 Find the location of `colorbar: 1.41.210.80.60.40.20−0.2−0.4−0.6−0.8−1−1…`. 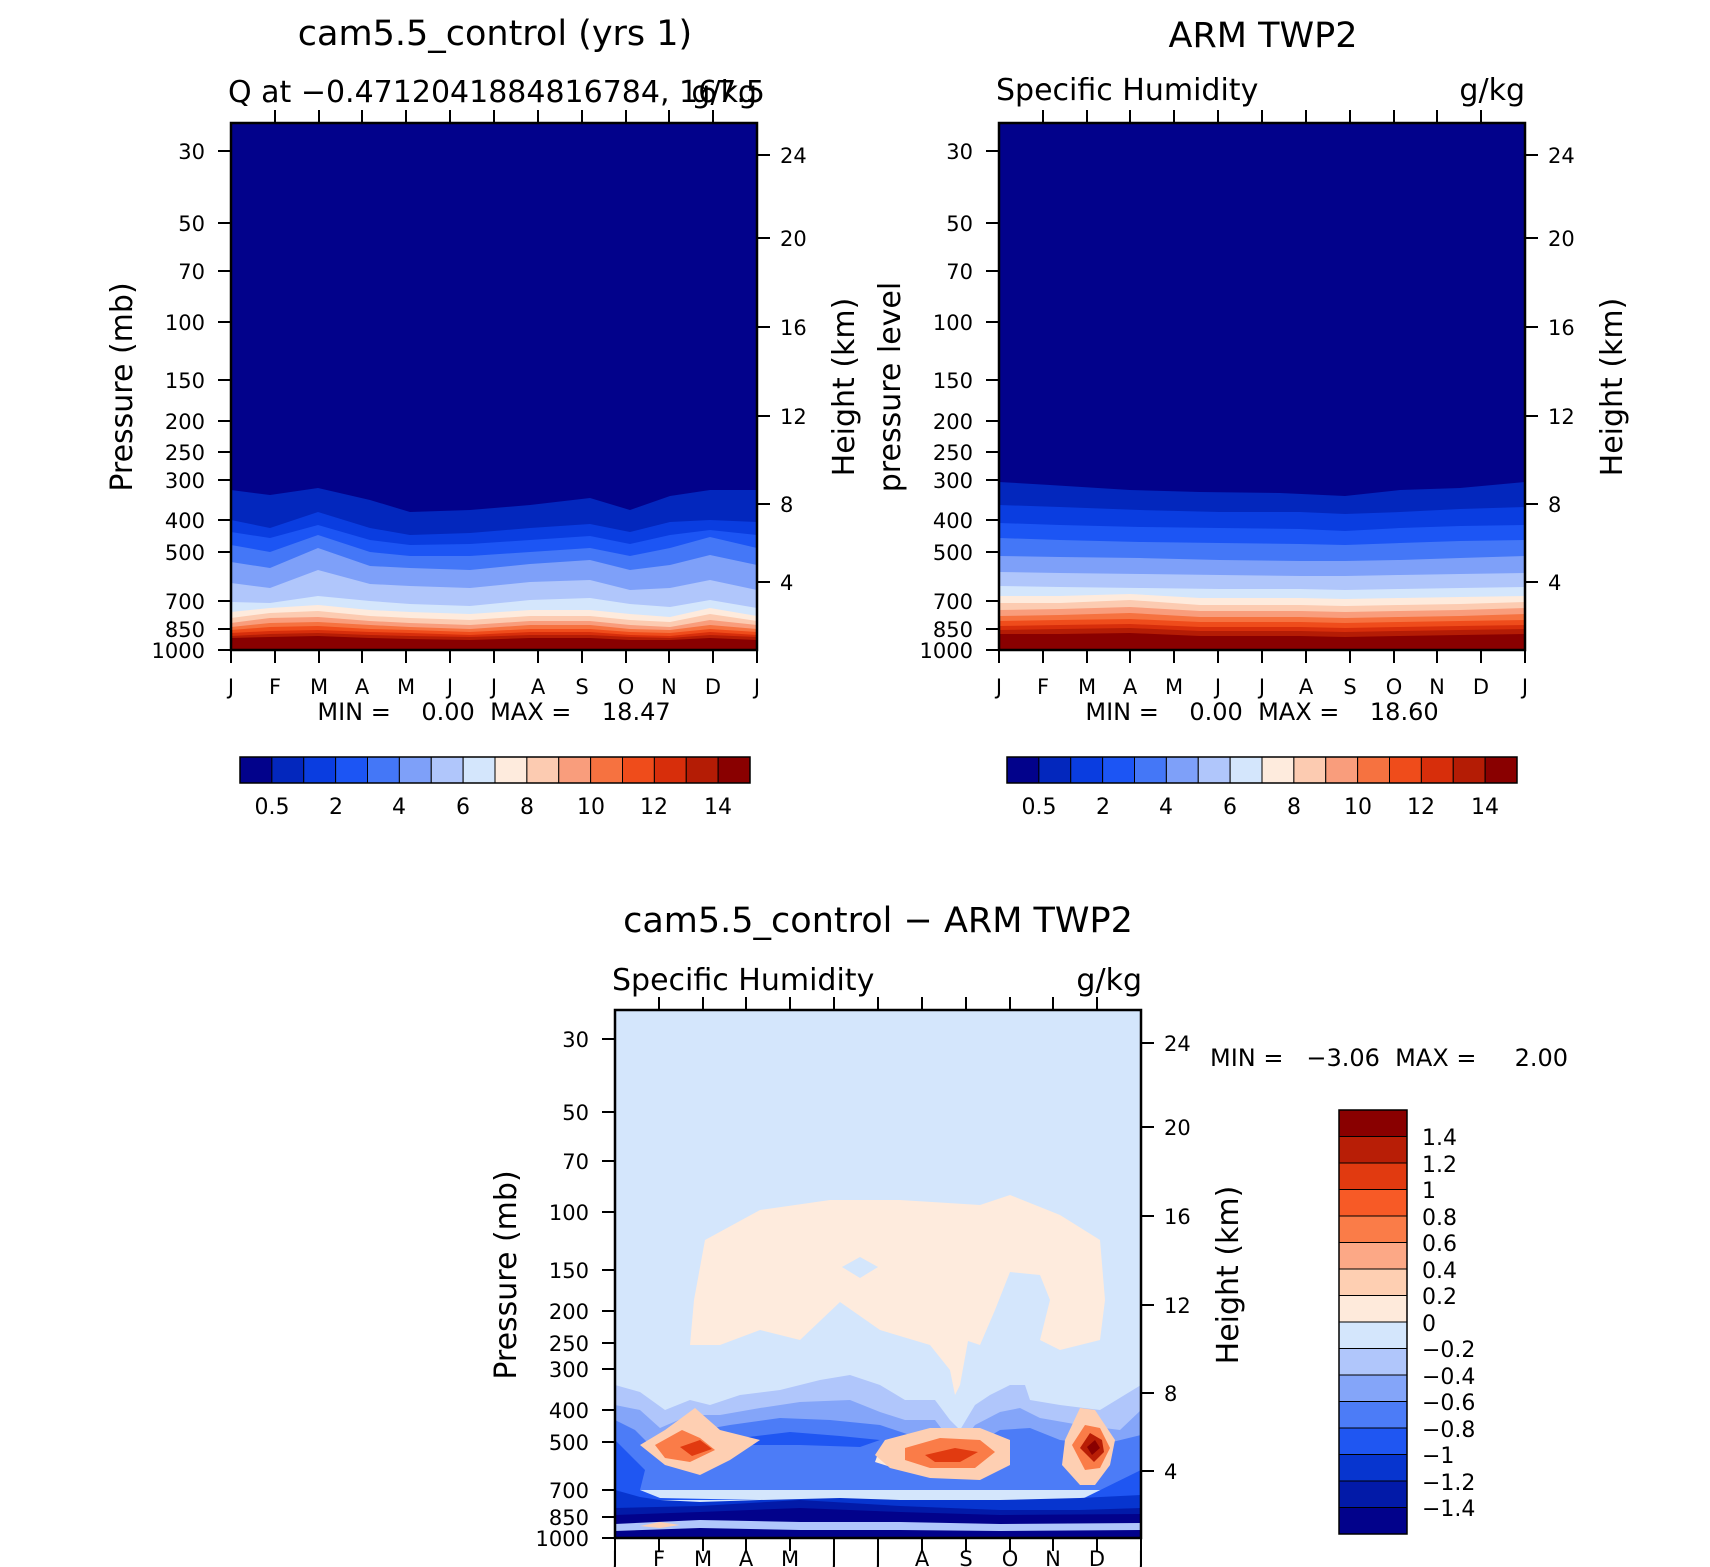

colorbar: 1.41.210.80.60.40.20−0.2−0.4−0.6−0.8−1−1… is located at coordinates (1406, 1322).